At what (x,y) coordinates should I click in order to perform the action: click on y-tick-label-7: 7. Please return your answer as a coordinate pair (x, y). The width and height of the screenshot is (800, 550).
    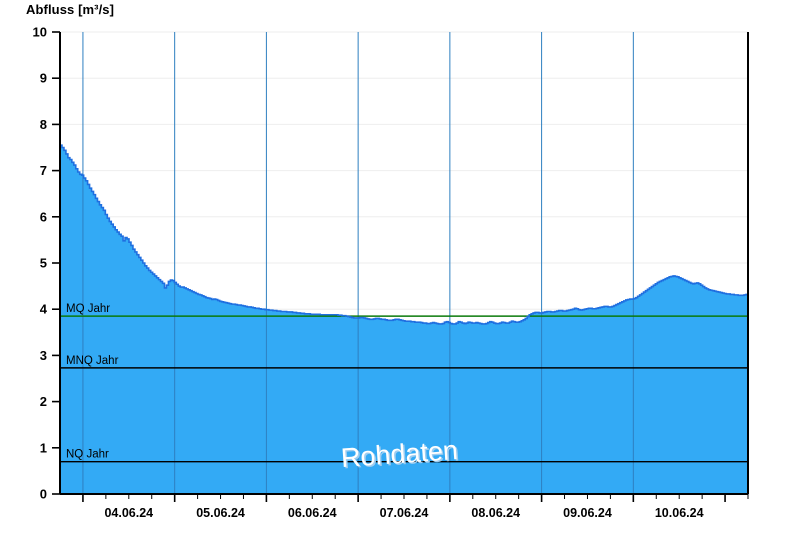
    Looking at the image, I should click on (43, 170).